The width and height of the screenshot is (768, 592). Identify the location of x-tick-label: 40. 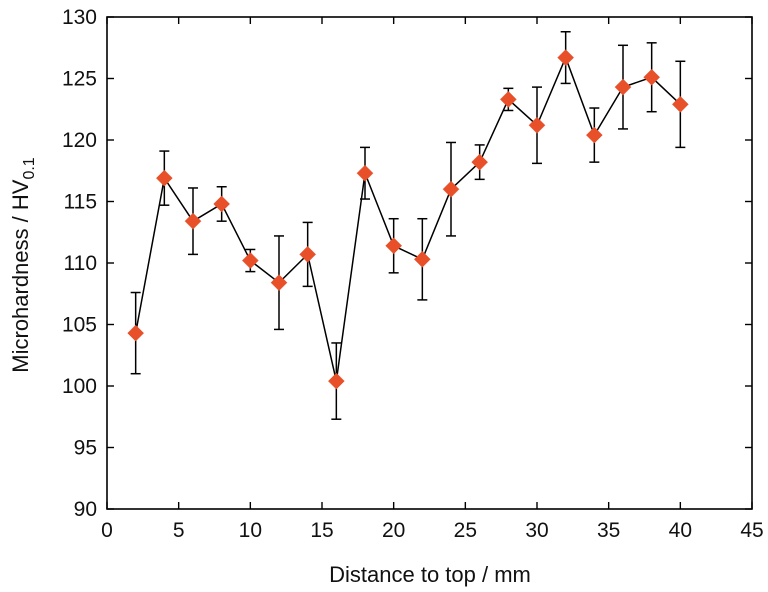
(680, 530).